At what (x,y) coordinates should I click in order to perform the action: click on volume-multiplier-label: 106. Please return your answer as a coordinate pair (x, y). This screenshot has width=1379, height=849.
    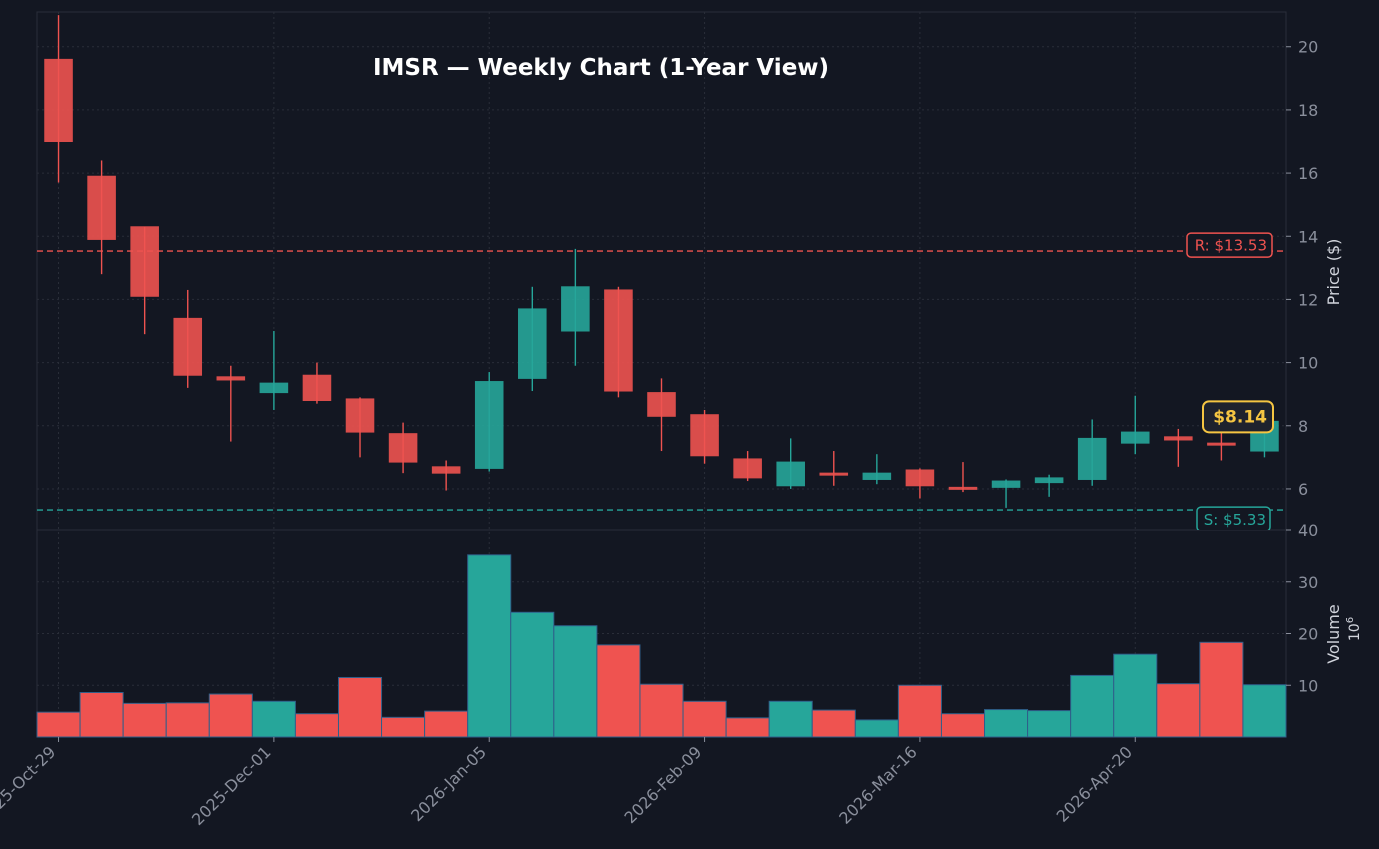
    Looking at the image, I should click on (1354, 629).